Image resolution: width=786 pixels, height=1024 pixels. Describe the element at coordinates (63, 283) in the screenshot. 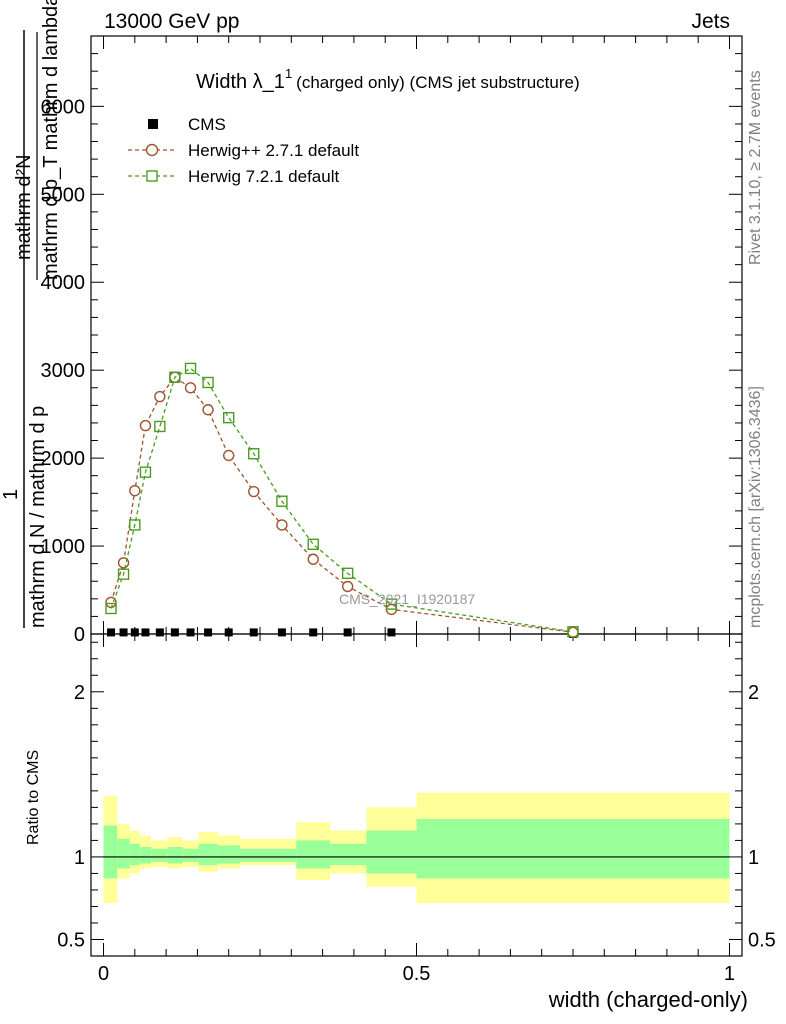

I see `main-ytick-label: 4000` at that location.